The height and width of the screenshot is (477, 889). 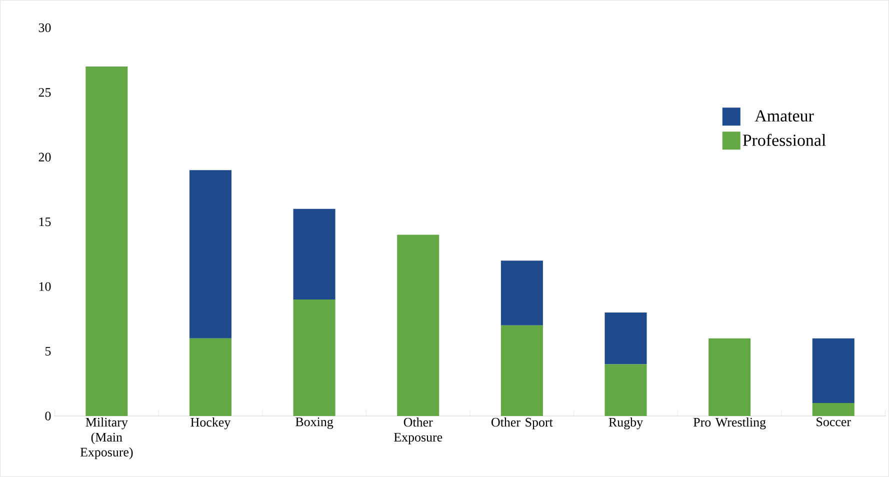 What do you see at coordinates (729, 424) in the screenshot?
I see `x-tick-label: Pro Wrestling` at bounding box center [729, 424].